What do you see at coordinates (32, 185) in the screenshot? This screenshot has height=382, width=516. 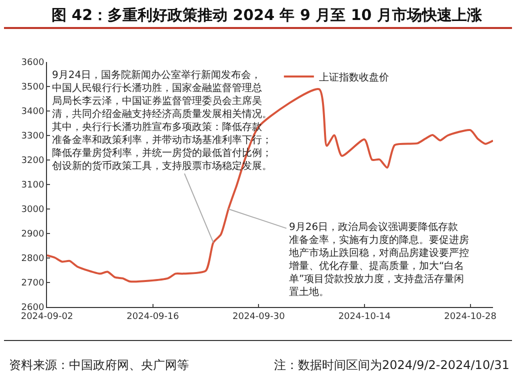 I see `y-tick-label: 3100` at bounding box center [32, 185].